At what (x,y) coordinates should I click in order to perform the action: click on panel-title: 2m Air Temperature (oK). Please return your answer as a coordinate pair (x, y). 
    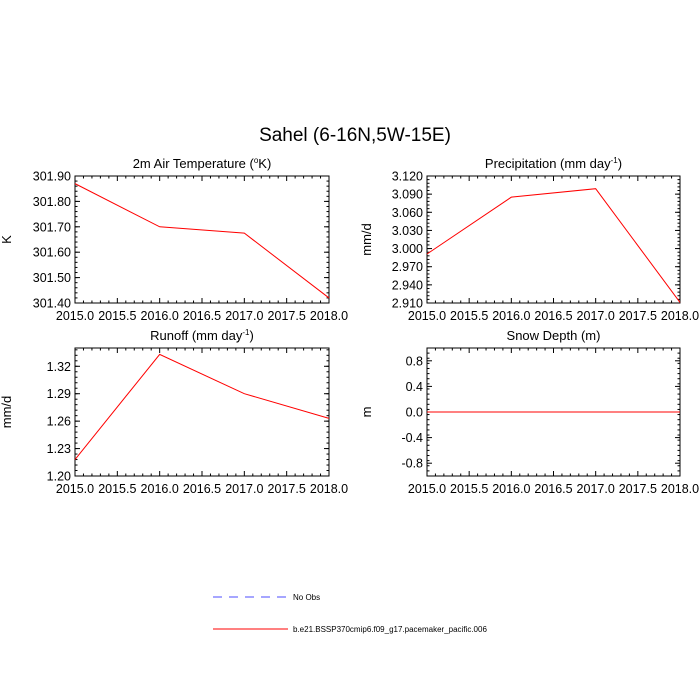
    Looking at the image, I should click on (202, 163).